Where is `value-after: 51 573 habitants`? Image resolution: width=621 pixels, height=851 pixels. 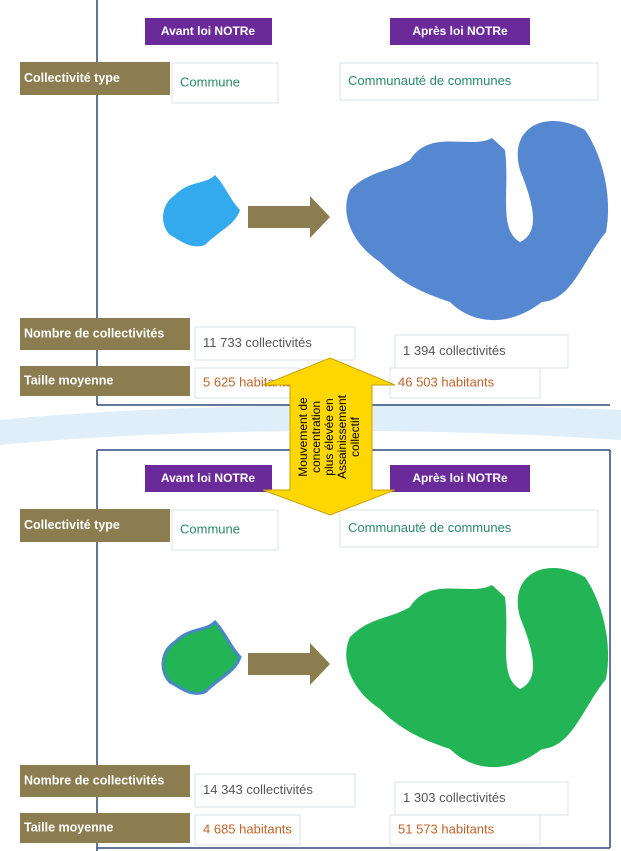 value-after: 51 573 habitants is located at coordinates (446, 828).